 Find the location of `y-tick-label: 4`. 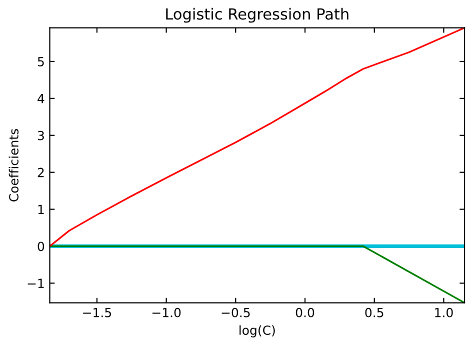

y-tick-label: 4 is located at coordinates (41, 99).